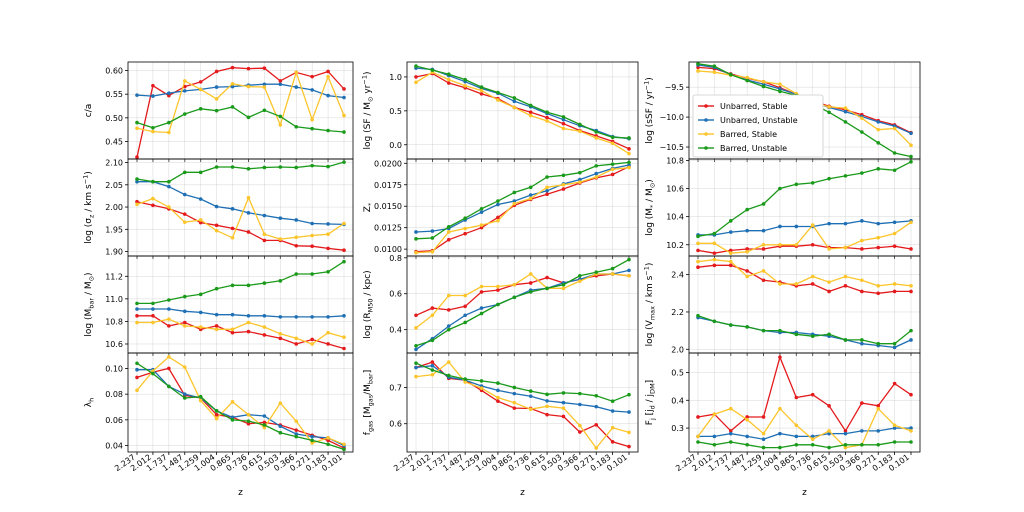 The height and width of the screenshot is (512, 1024). Describe the element at coordinates (90, 402) in the screenshot. I see `y-axis-label: λh` at that location.